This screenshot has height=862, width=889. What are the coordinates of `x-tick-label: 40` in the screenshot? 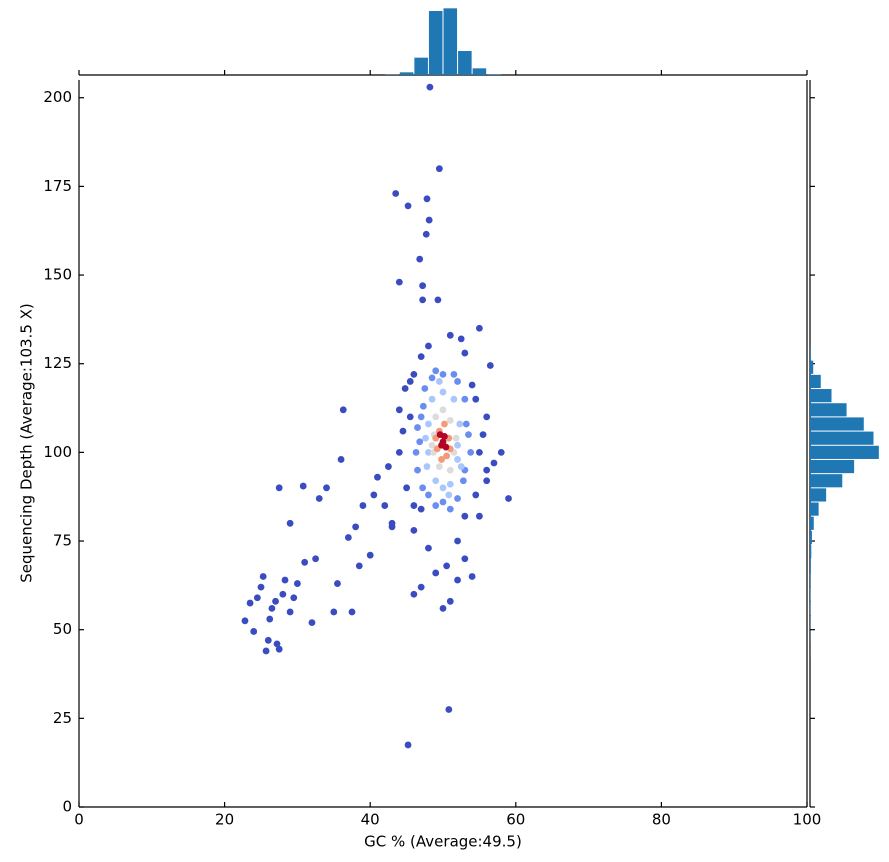 It's located at (370, 820).